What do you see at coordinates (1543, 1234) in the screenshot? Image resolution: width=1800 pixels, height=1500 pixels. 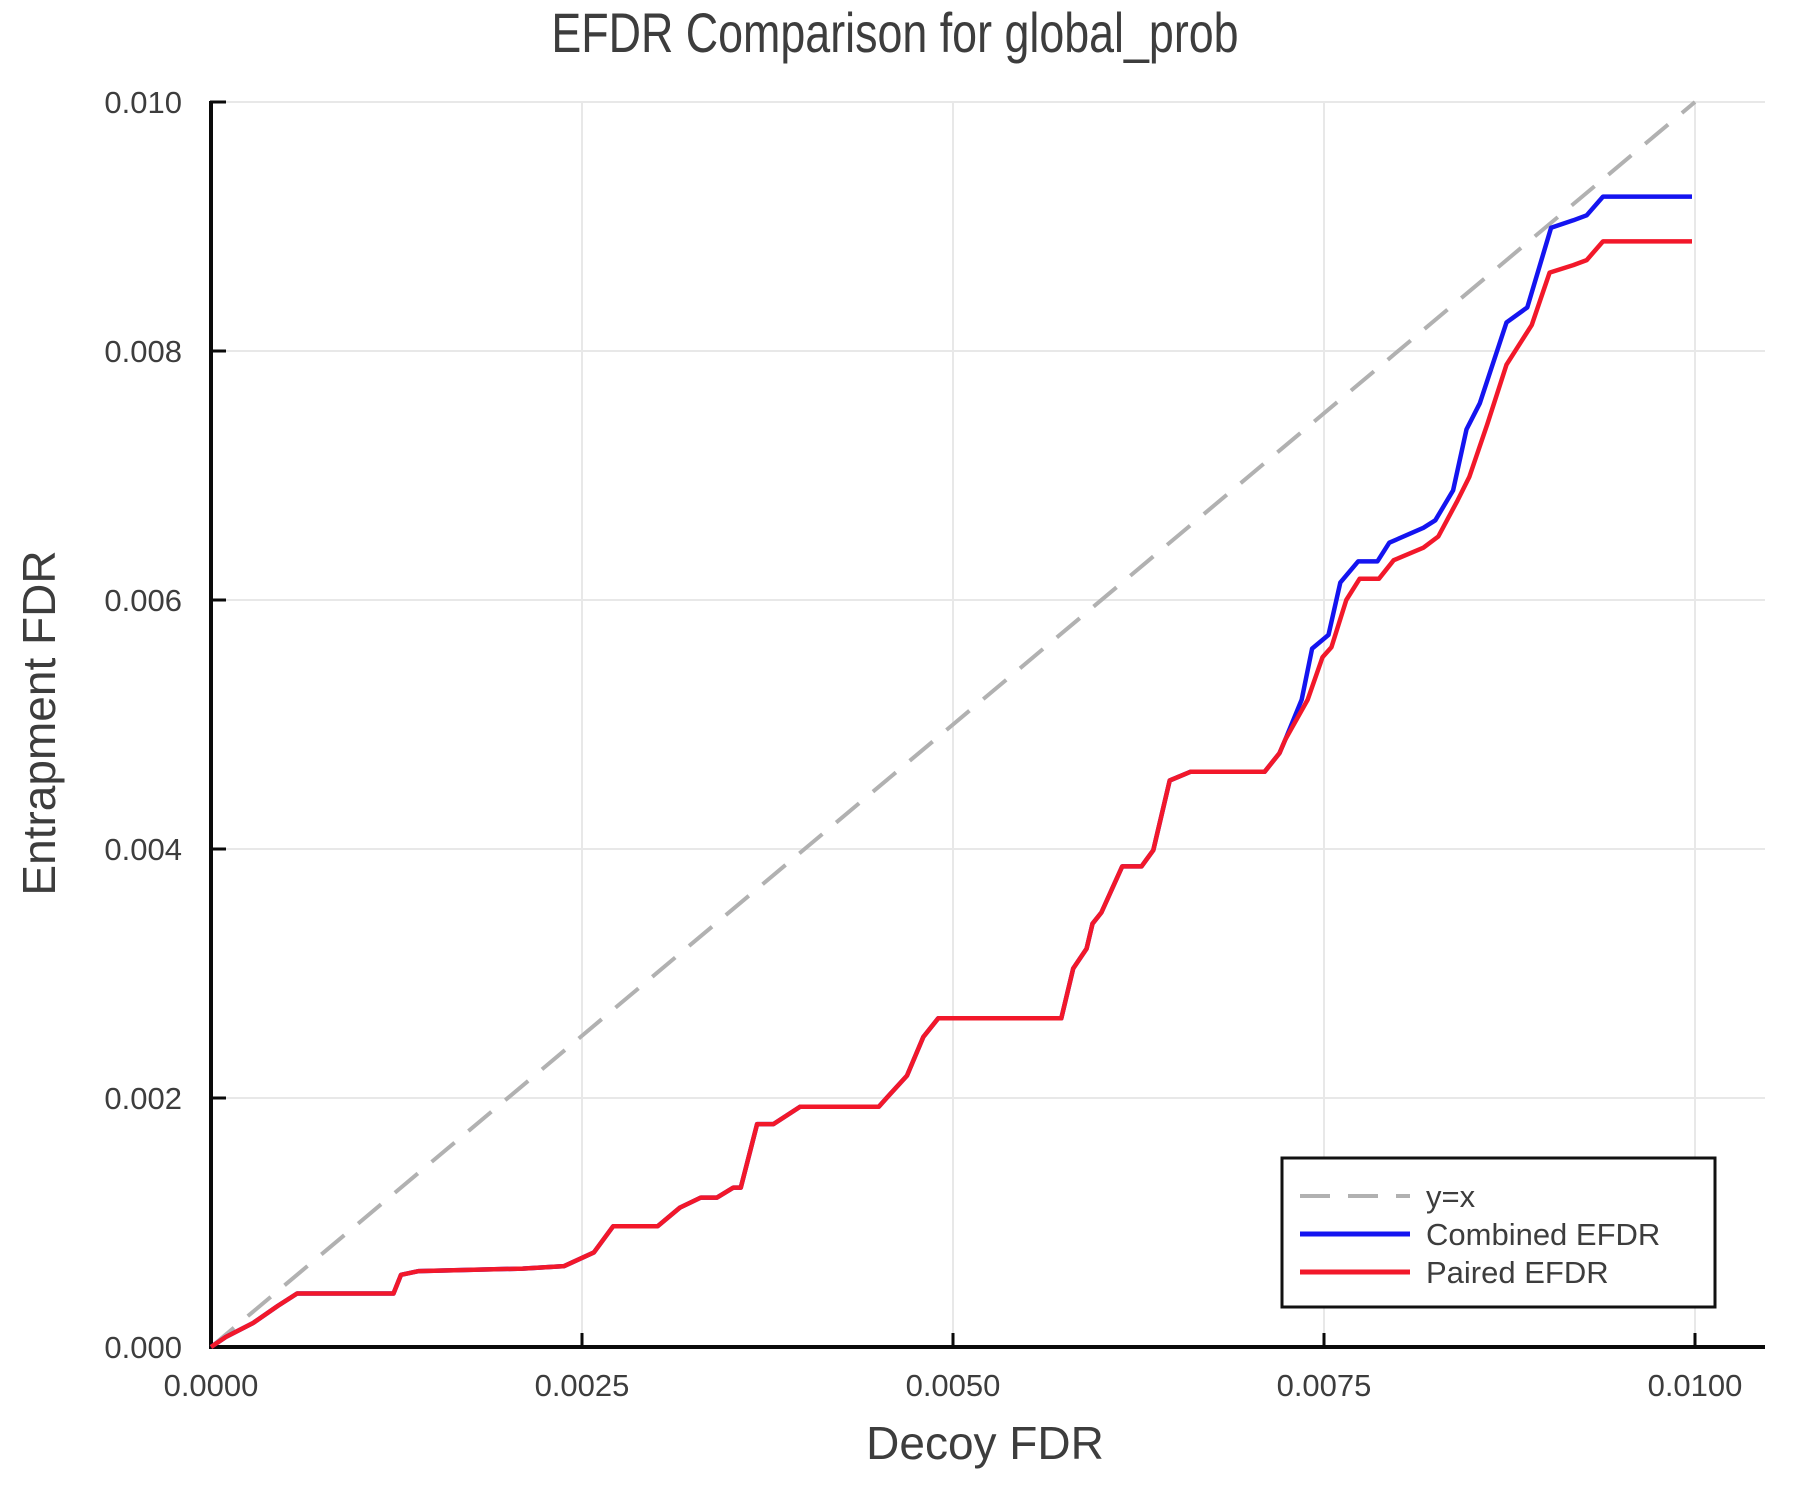 I see `legend-label-combined: Combined EFDR` at bounding box center [1543, 1234].